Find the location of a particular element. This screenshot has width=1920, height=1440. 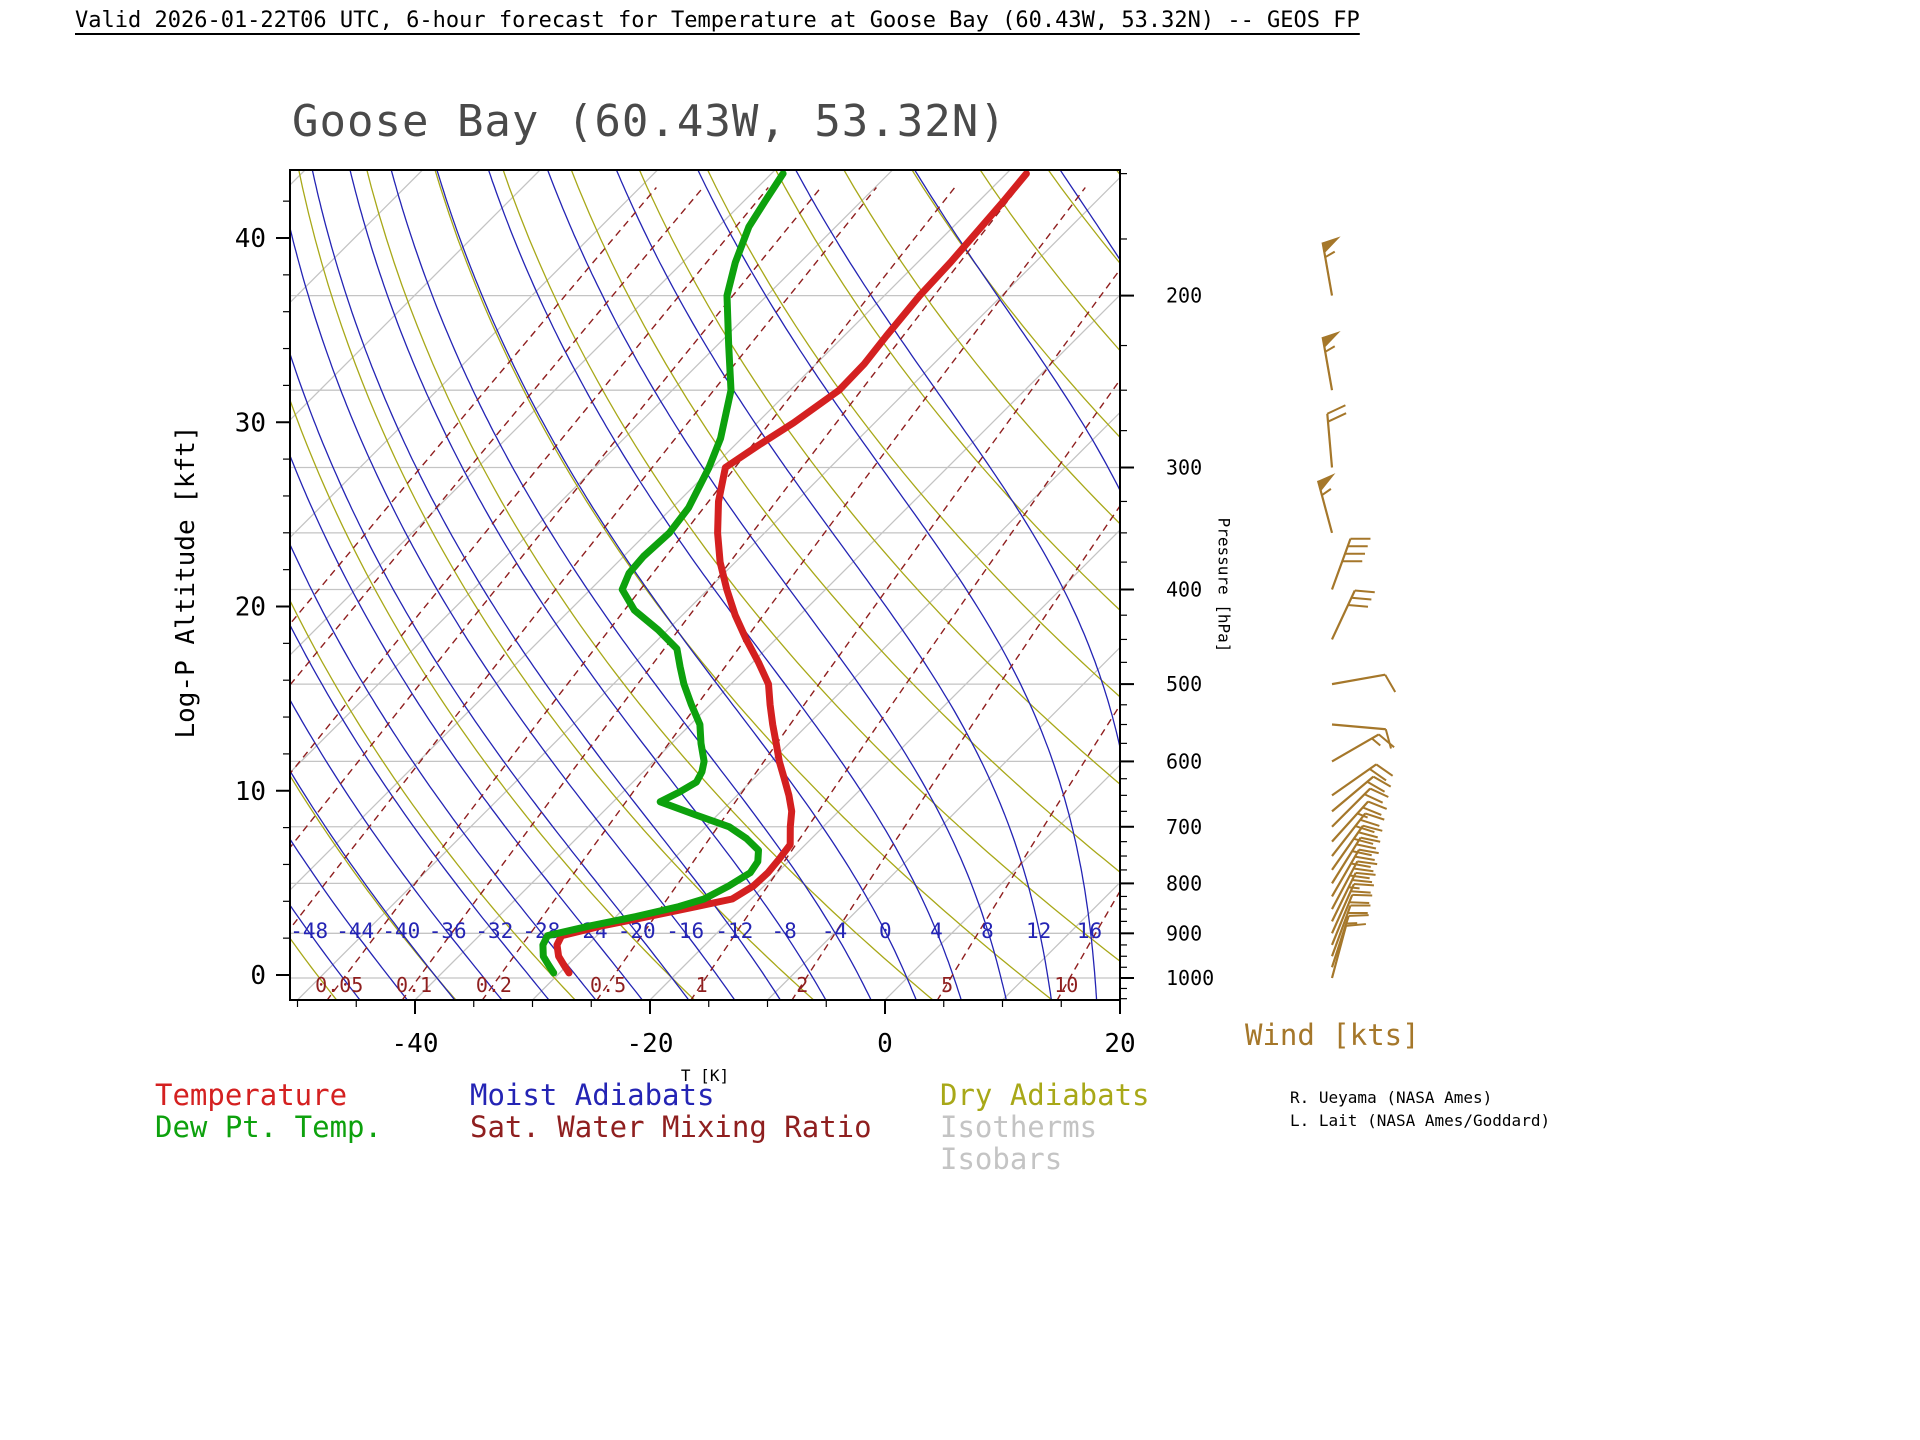

moist-adiabat-label: -16 is located at coordinates (685, 931).